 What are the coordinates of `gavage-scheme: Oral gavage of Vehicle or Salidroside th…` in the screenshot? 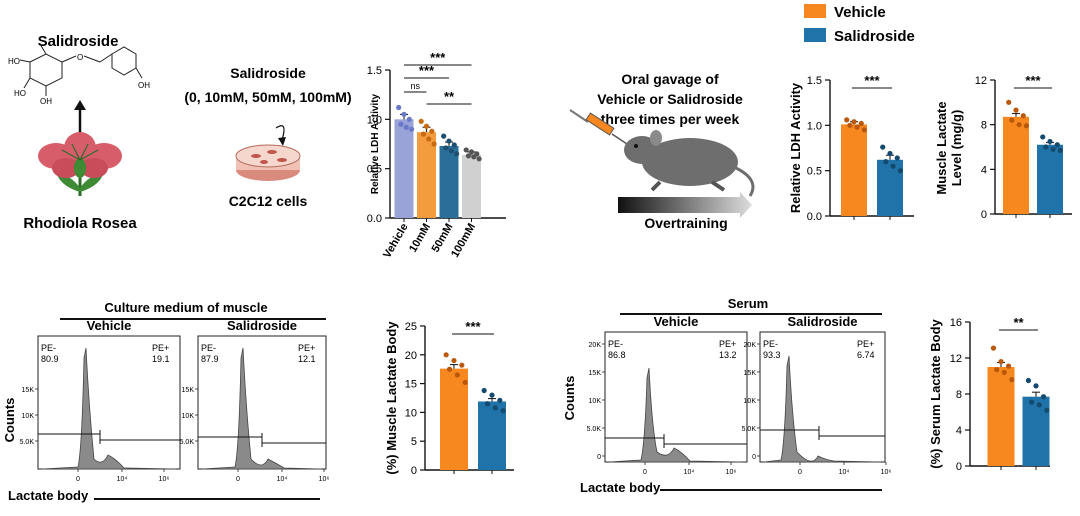 It's located at (662, 151).